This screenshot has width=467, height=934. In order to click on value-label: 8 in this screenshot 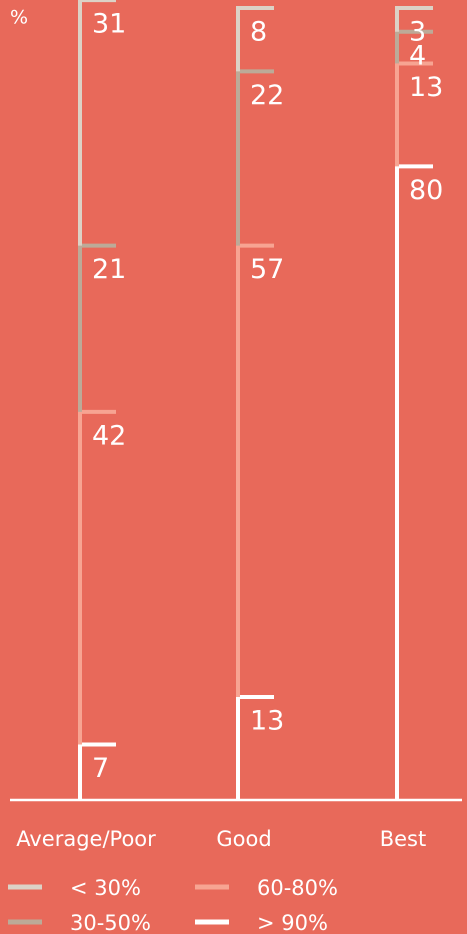, I will do `click(258, 32)`.